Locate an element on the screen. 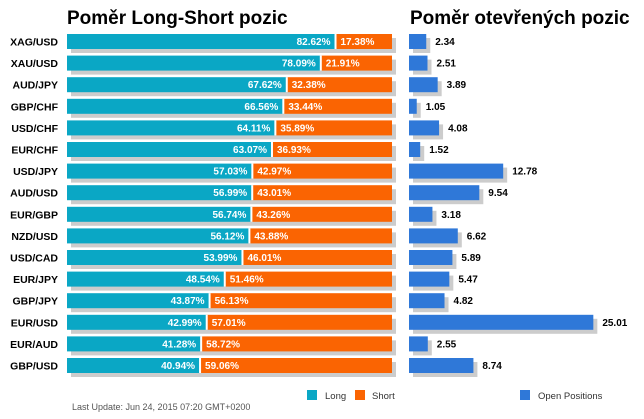  long-value-eur-usd: 42.99% is located at coordinates (185, 323).